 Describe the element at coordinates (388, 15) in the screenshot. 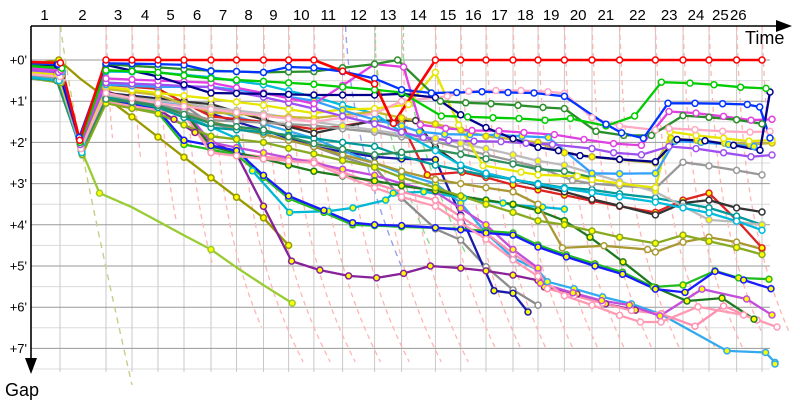

I see `svg-text: 13` at that location.